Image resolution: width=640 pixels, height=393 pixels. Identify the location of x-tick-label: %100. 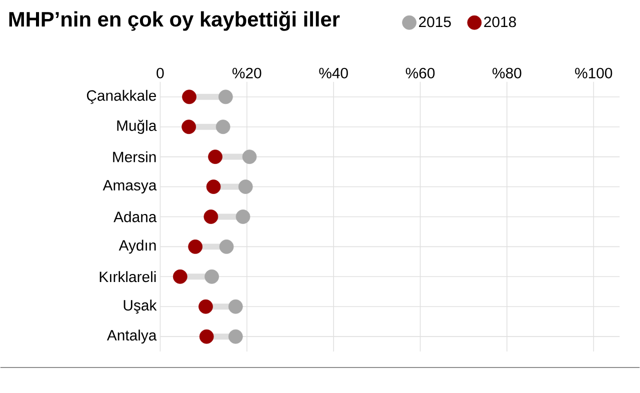
(593, 73).